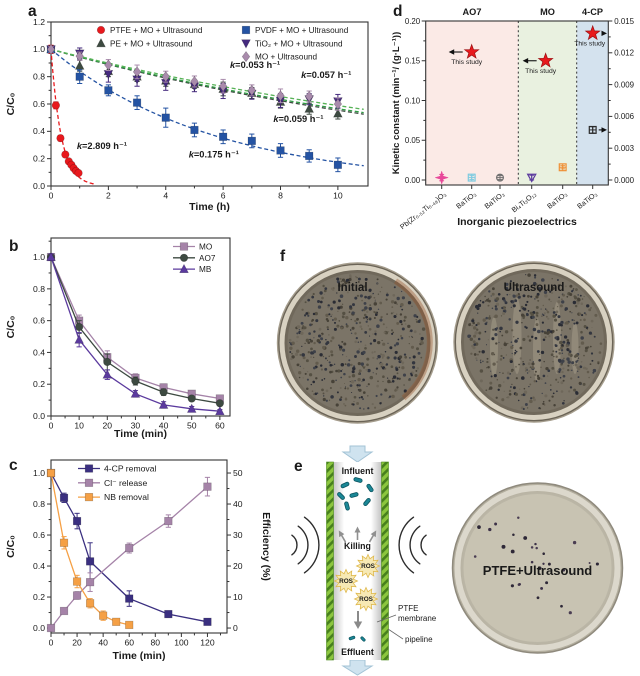  Describe the element at coordinates (13, 246) in the screenshot. I see `panel-label-b: b` at that location.